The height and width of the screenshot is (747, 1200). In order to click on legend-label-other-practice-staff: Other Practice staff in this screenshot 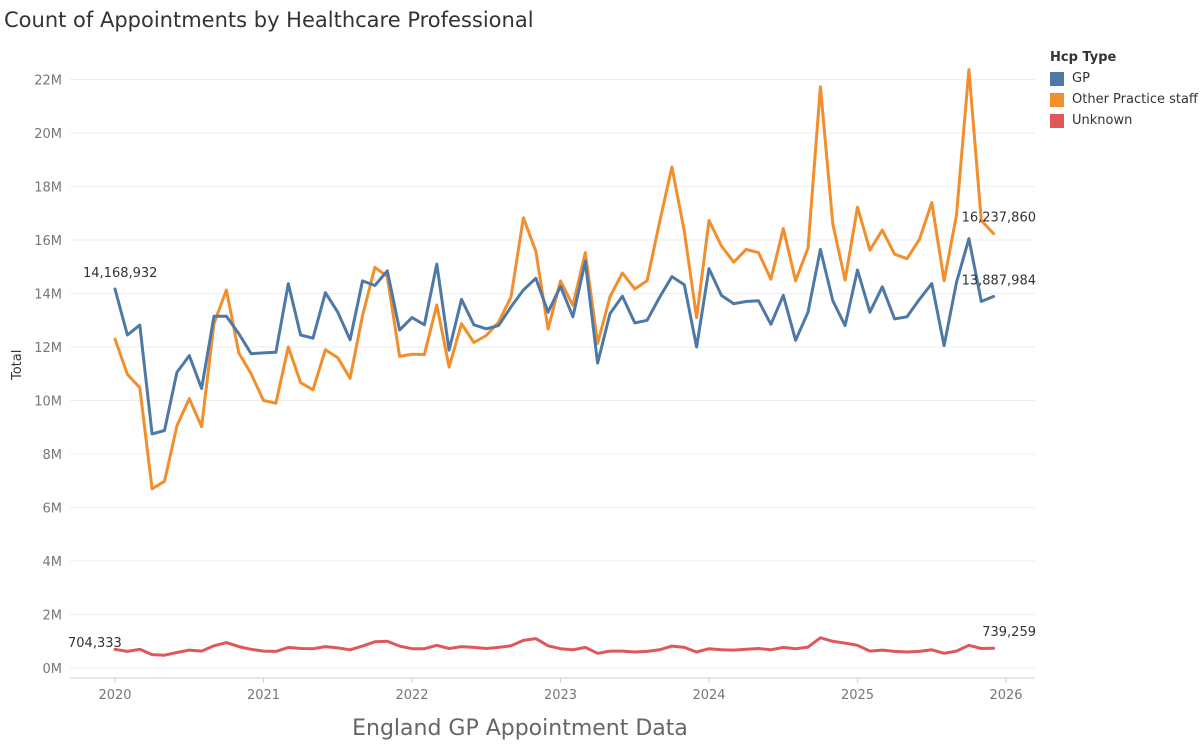, I will do `click(1135, 99)`.